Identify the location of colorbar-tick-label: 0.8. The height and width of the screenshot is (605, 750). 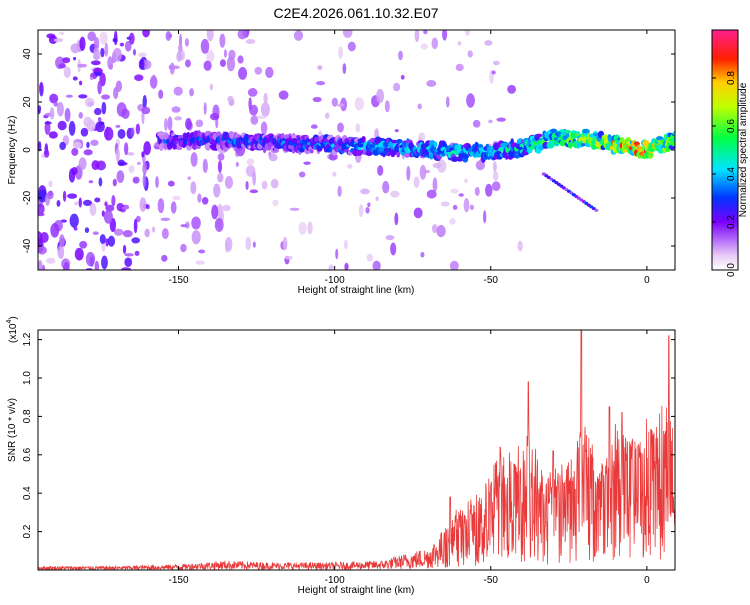
(731, 78).